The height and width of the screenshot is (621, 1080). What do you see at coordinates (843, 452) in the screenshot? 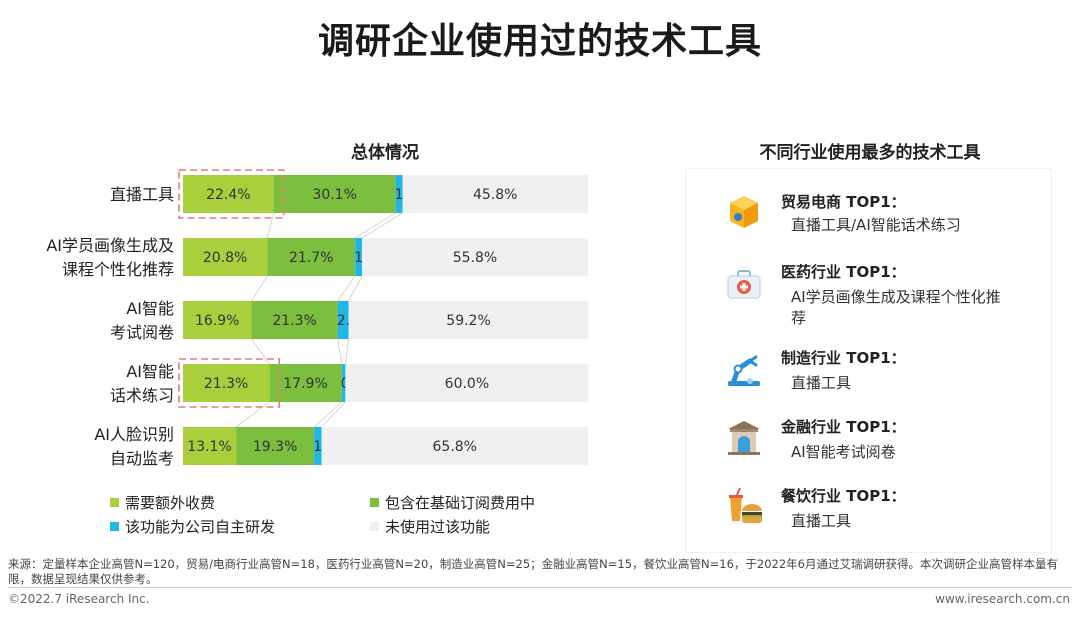
I see `industry-body: AI智能考试阅卷` at bounding box center [843, 452].